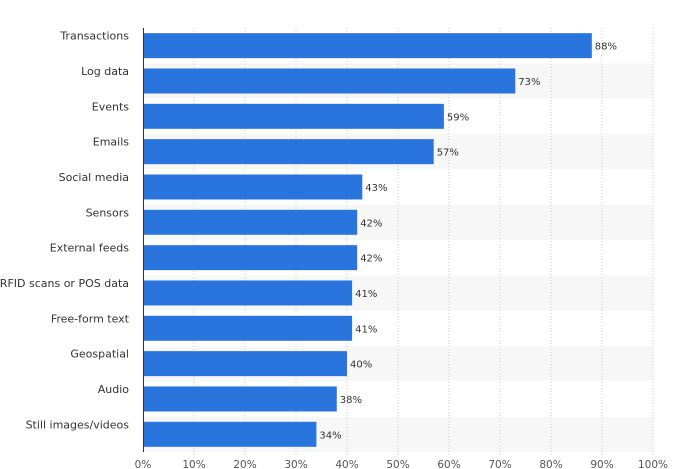 This screenshot has width=695, height=469. What do you see at coordinates (250, 258) in the screenshot?
I see `bar-external-feeds` at bounding box center [250, 258].